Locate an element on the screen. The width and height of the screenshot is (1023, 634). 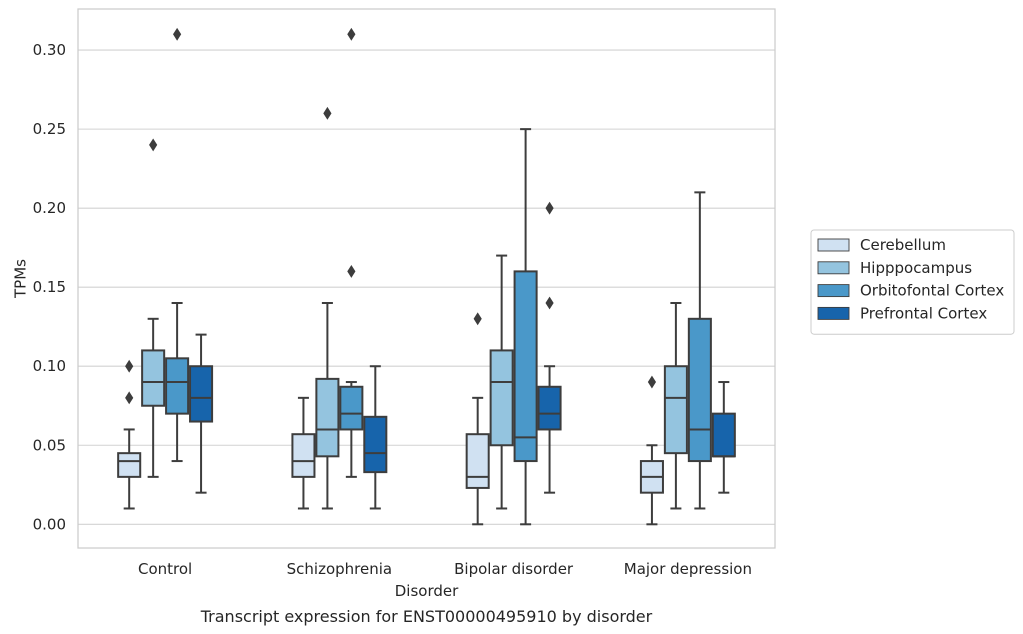
legend-frame is located at coordinates (912, 282).